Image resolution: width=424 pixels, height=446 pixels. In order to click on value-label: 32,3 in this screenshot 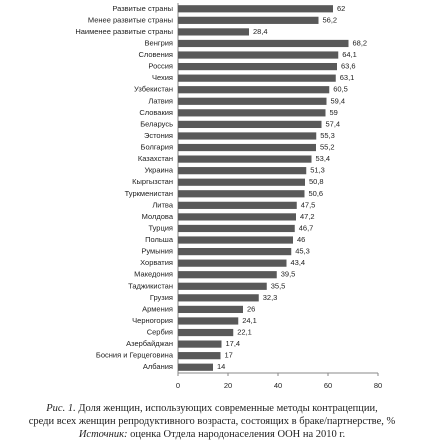, I will do `click(270, 297)`.